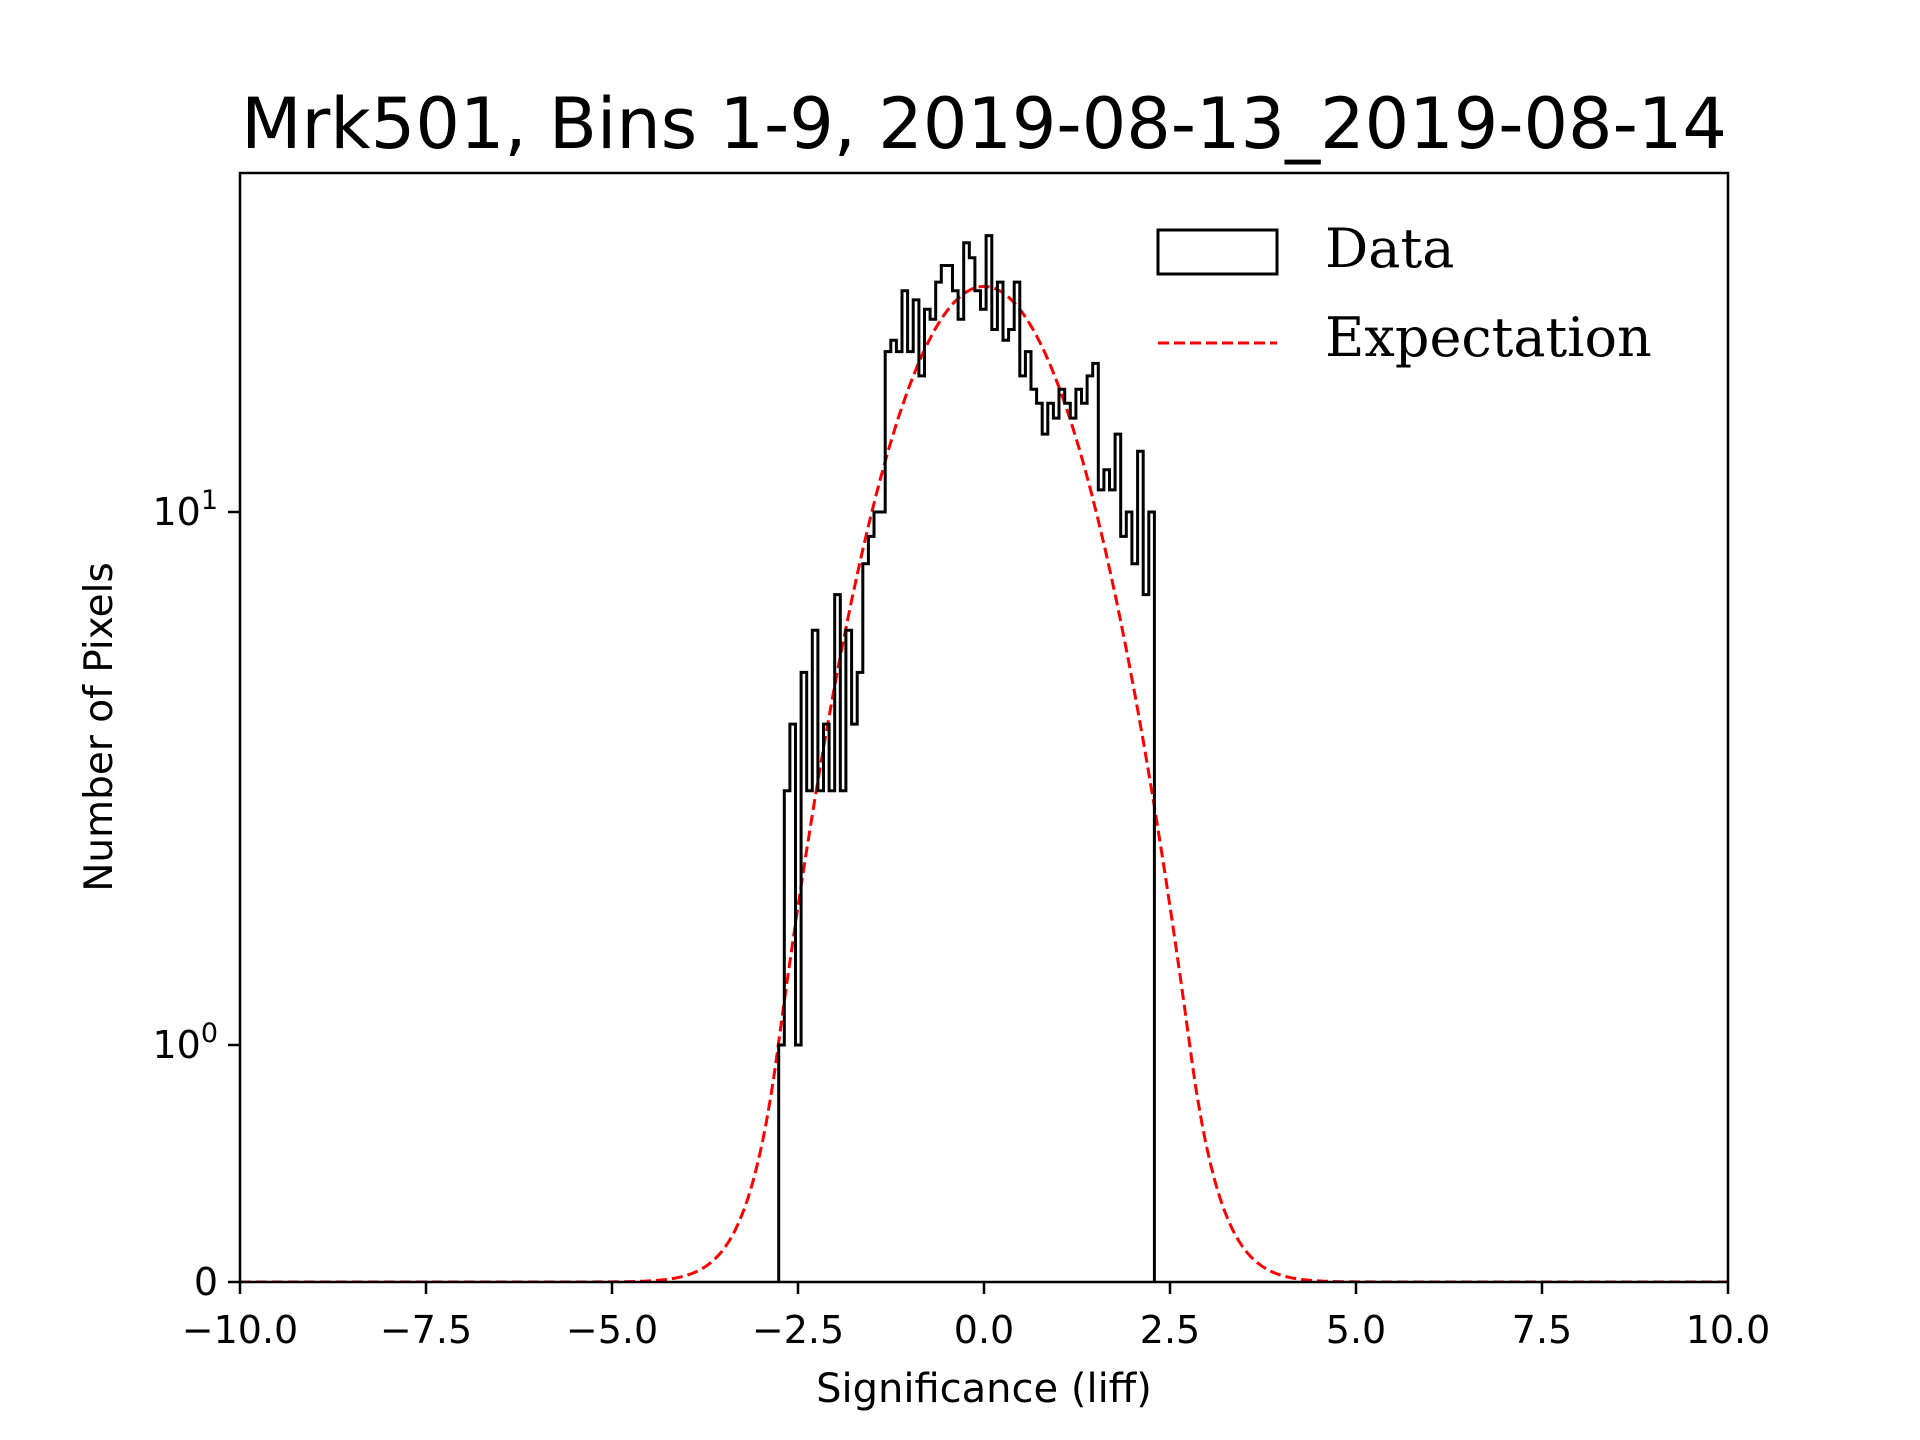 This screenshot has width=1920, height=1440. What do you see at coordinates (1542, 1330) in the screenshot?
I see `x-tick-label: 7.5` at bounding box center [1542, 1330].